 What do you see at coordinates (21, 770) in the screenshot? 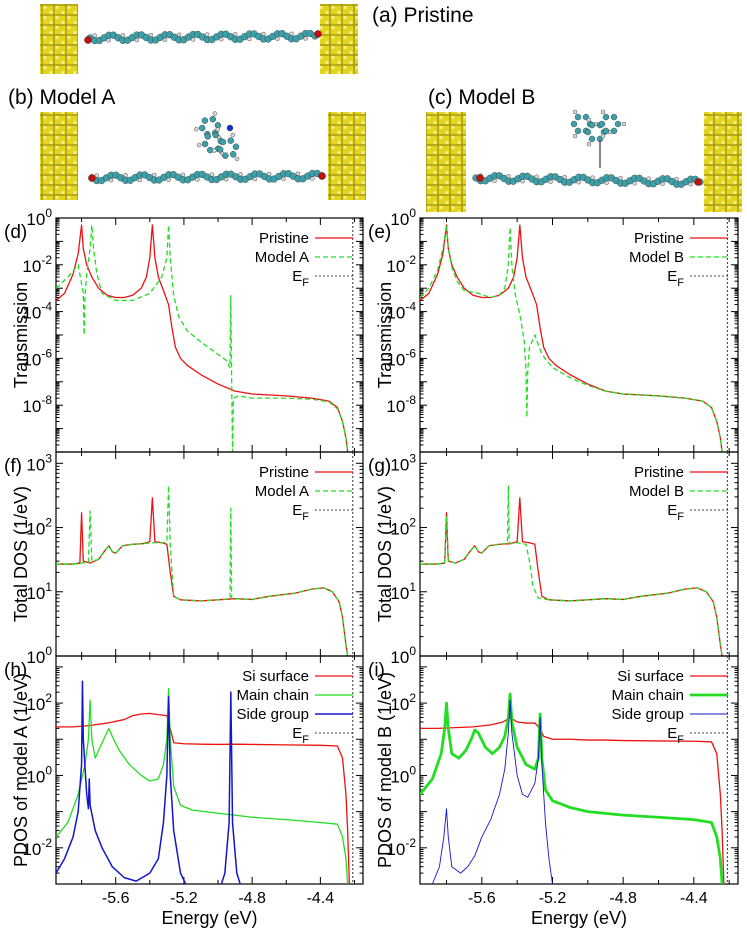
I see `y-axis-label: PDOS of model A (1/eV)` at bounding box center [21, 770].